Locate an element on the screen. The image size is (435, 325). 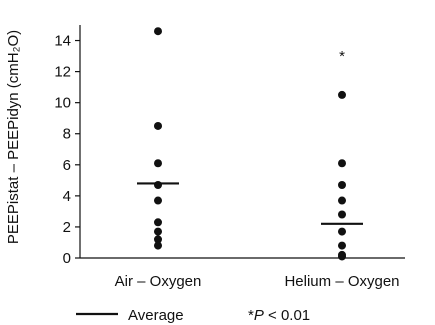
y-axis-title: PEEPistat – PEEPidyn (cmH₂O) is located at coordinates (13, 137).